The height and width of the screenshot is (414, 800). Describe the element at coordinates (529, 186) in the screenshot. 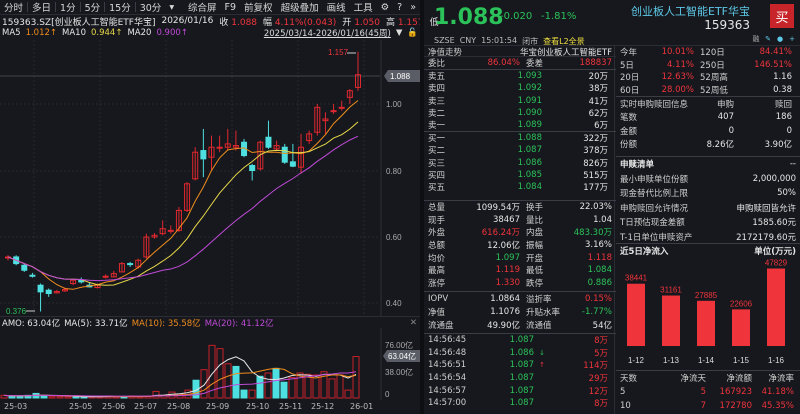

I see `bid-price: 1.084` at that location.